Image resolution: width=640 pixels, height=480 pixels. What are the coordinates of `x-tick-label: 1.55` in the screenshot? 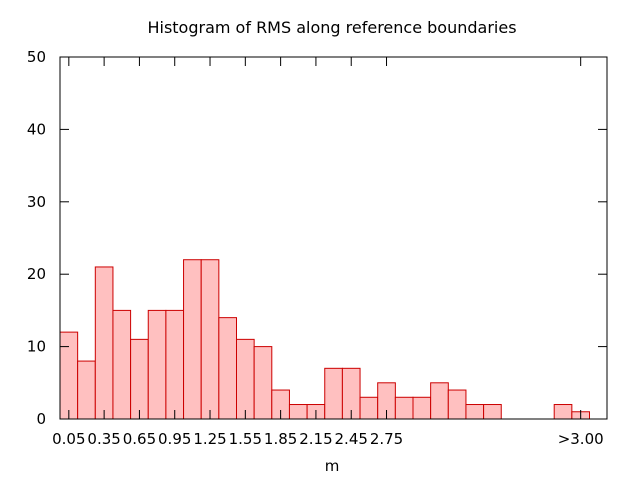 It's located at (245, 439).